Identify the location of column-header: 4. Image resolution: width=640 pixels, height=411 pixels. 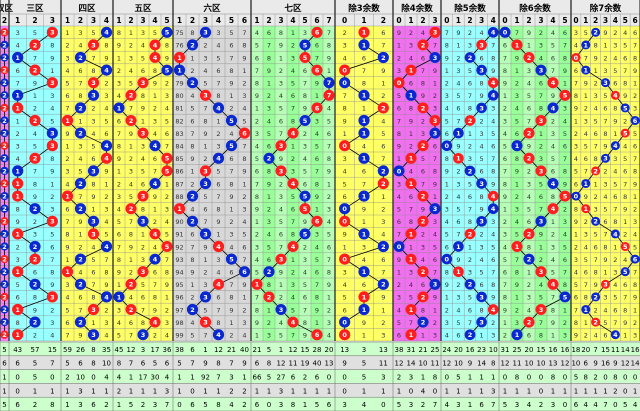
(292, 20).